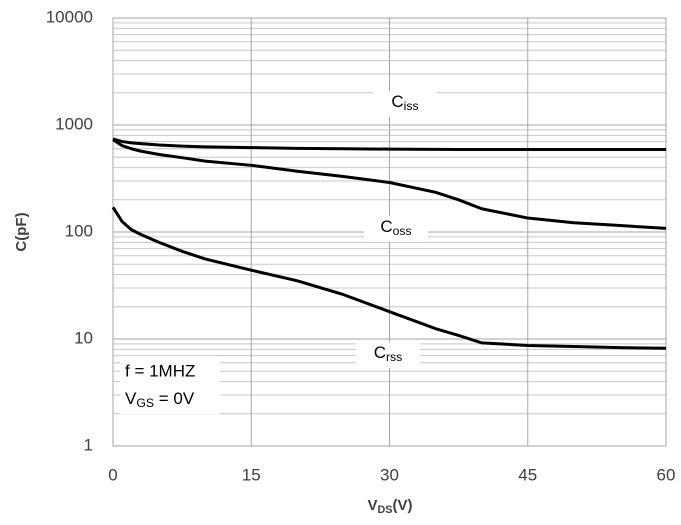  Describe the element at coordinates (79, 230) in the screenshot. I see `y-tick-label: 100` at that location.